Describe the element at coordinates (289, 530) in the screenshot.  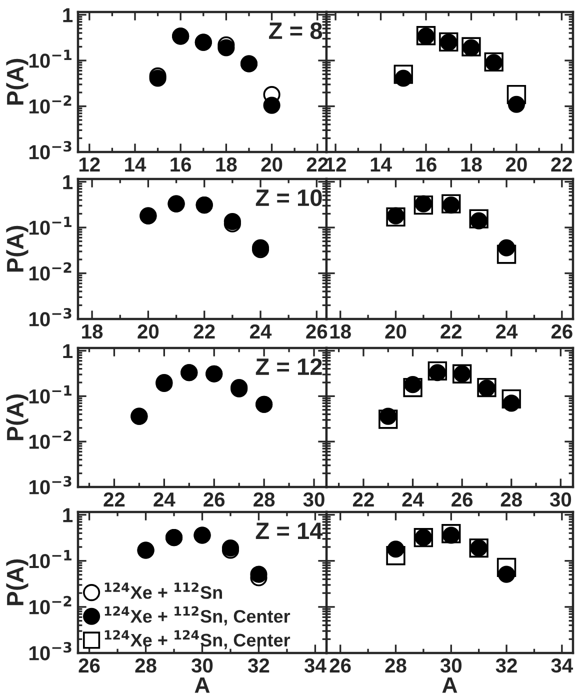
I see `annotation: Z = 14` at that location.